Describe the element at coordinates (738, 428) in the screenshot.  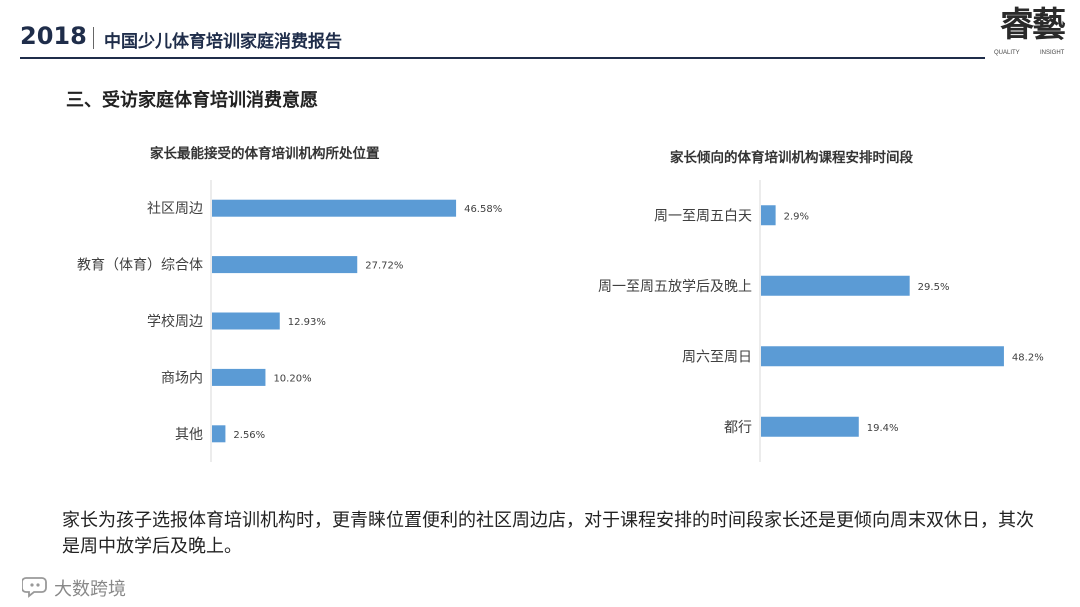
I see `category-label: 都行` at that location.